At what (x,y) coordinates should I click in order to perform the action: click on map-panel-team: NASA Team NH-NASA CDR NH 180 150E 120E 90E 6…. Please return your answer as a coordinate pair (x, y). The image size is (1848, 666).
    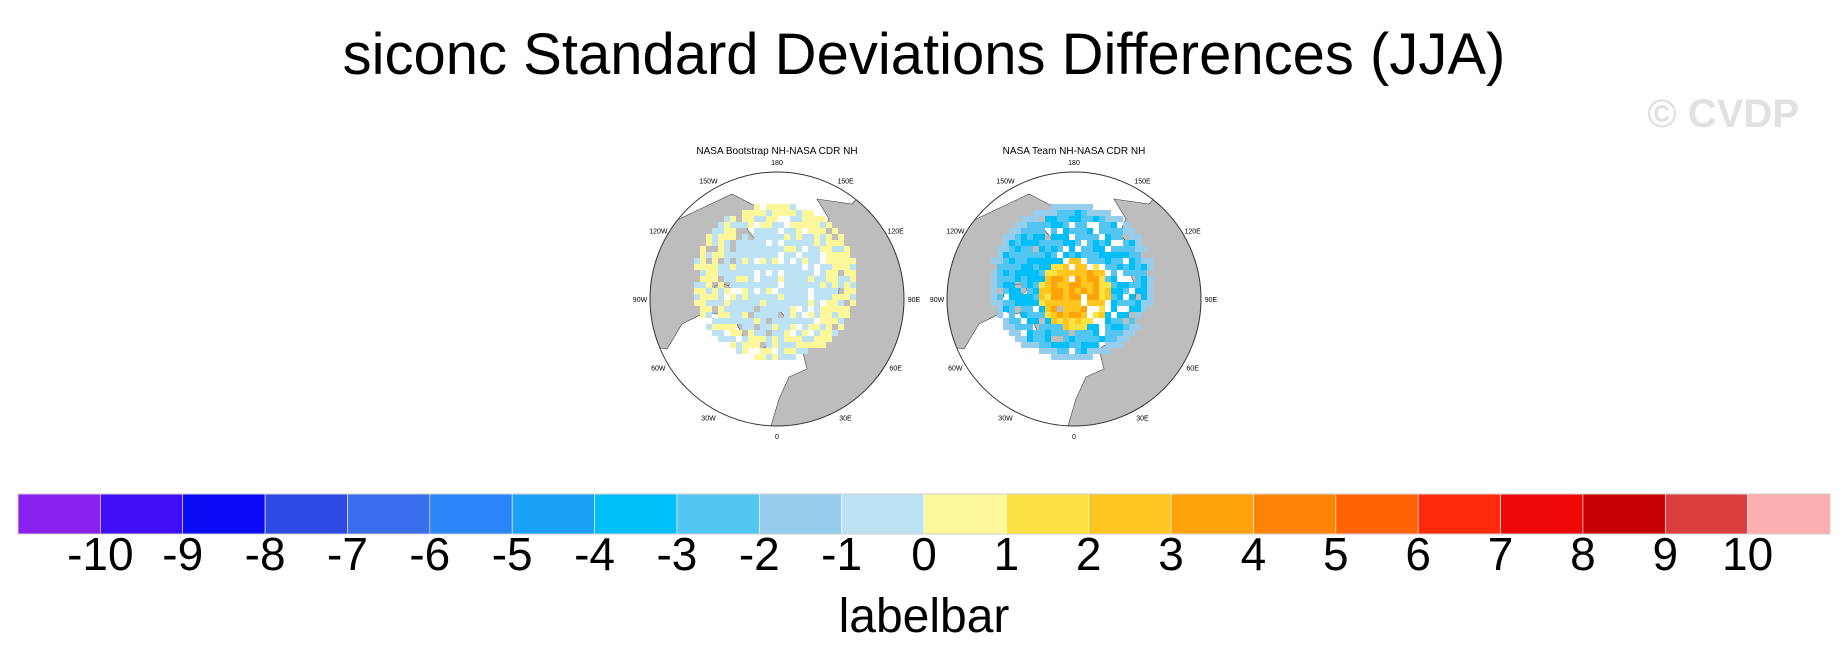
    Looking at the image, I should click on (1074, 290).